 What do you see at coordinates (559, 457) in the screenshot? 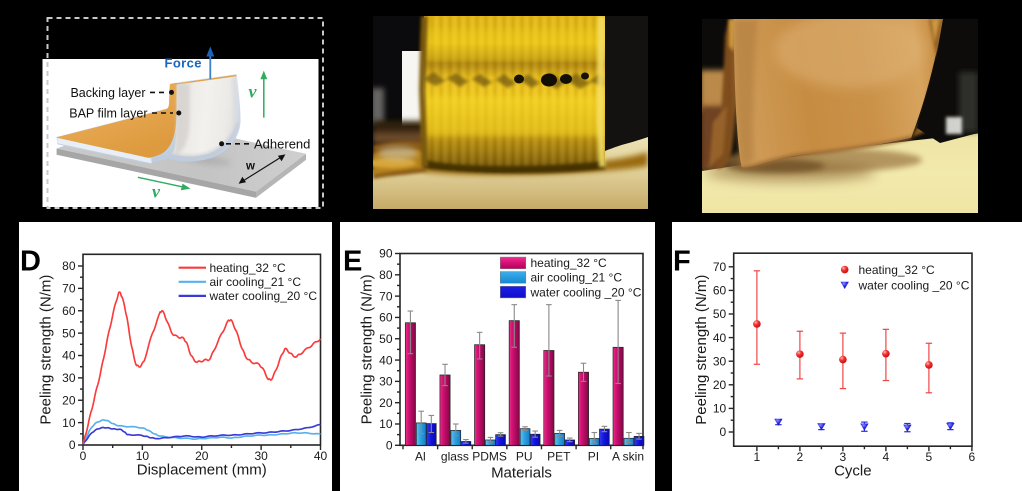
I see `svg-text: PET` at bounding box center [559, 457].